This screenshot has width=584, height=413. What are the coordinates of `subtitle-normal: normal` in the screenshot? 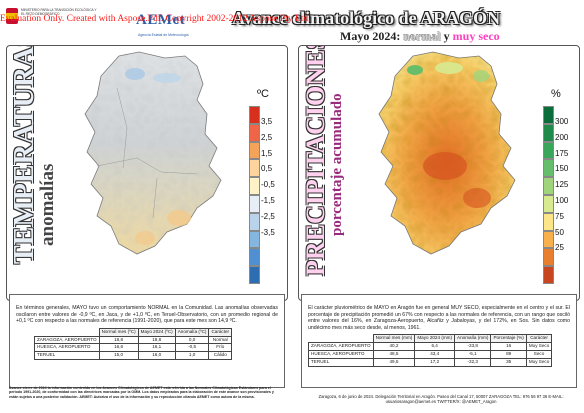 It's located at (422, 36).